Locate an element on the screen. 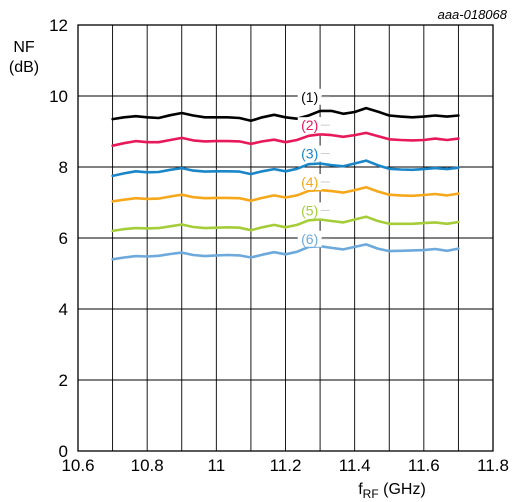 The width and height of the screenshot is (525, 502). series-label-5: (5) is located at coordinates (309, 210).